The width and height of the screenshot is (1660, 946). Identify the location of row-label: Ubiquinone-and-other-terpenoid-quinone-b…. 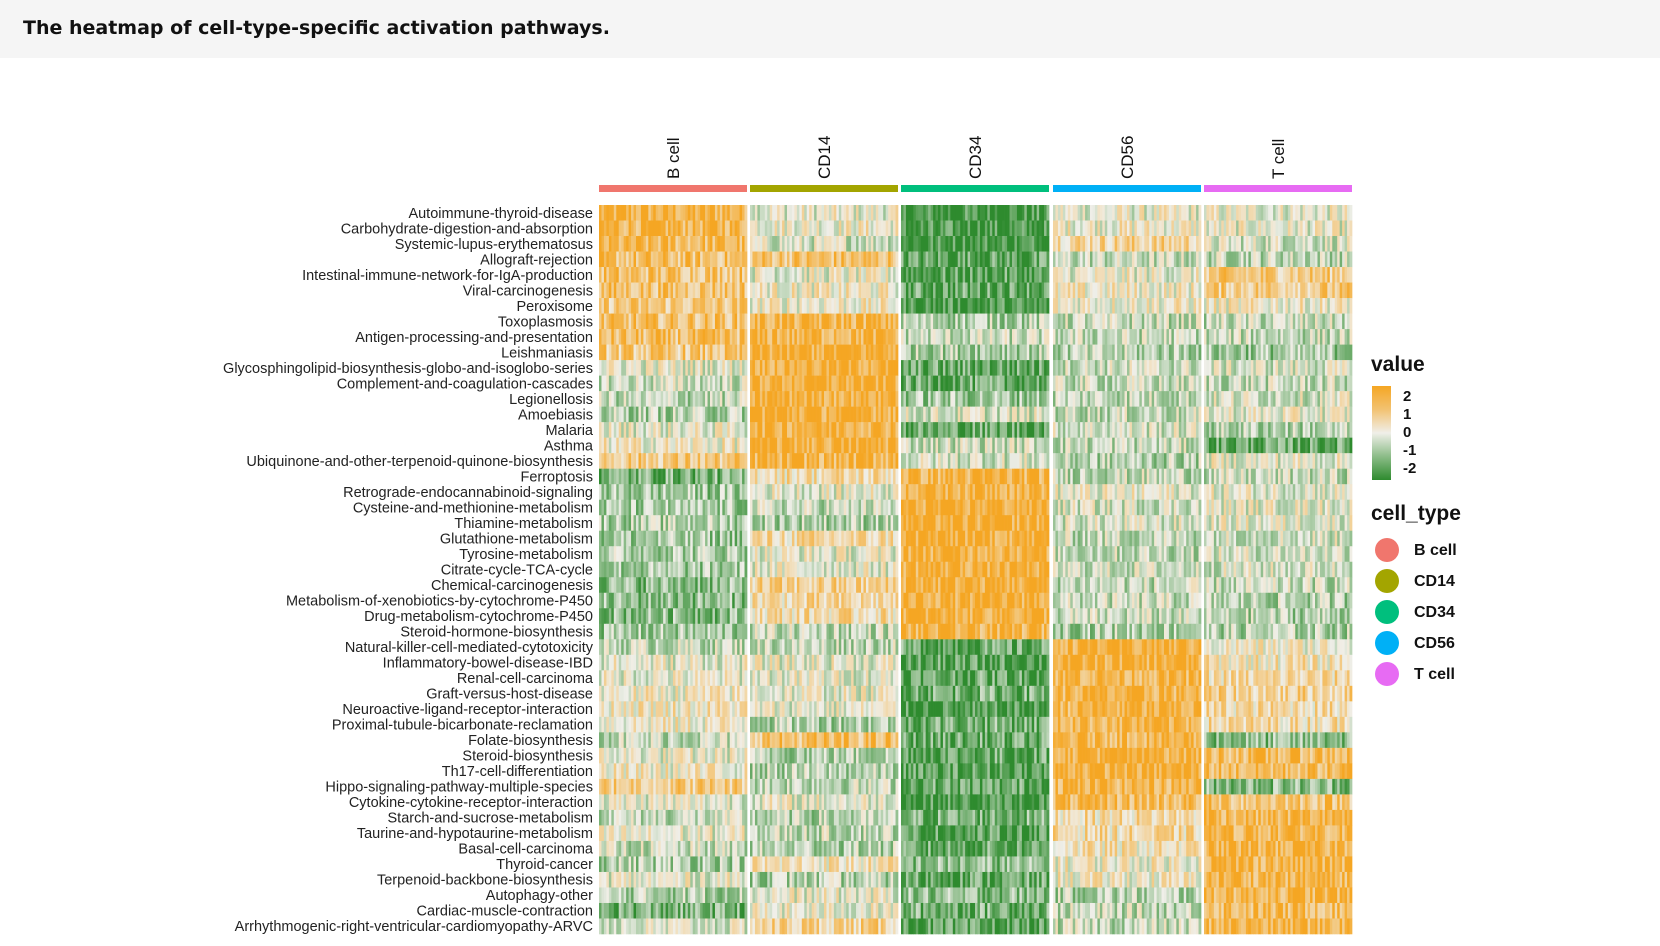
(419, 462).